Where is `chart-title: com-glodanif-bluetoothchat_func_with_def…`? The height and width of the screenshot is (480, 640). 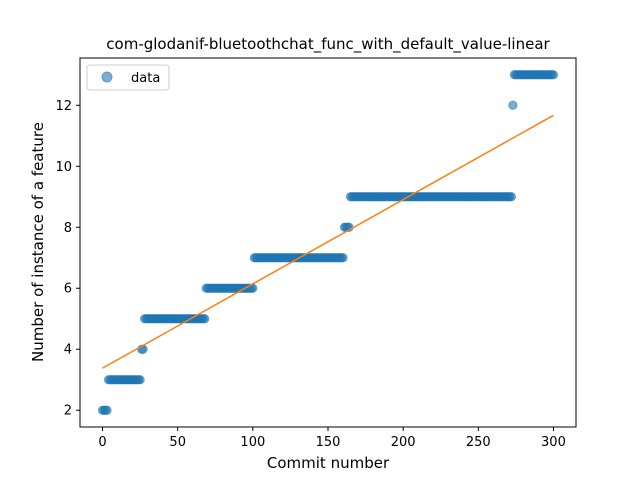 chart-title: com-glodanif-bluetoothchat_func_with_def… is located at coordinates (328, 44).